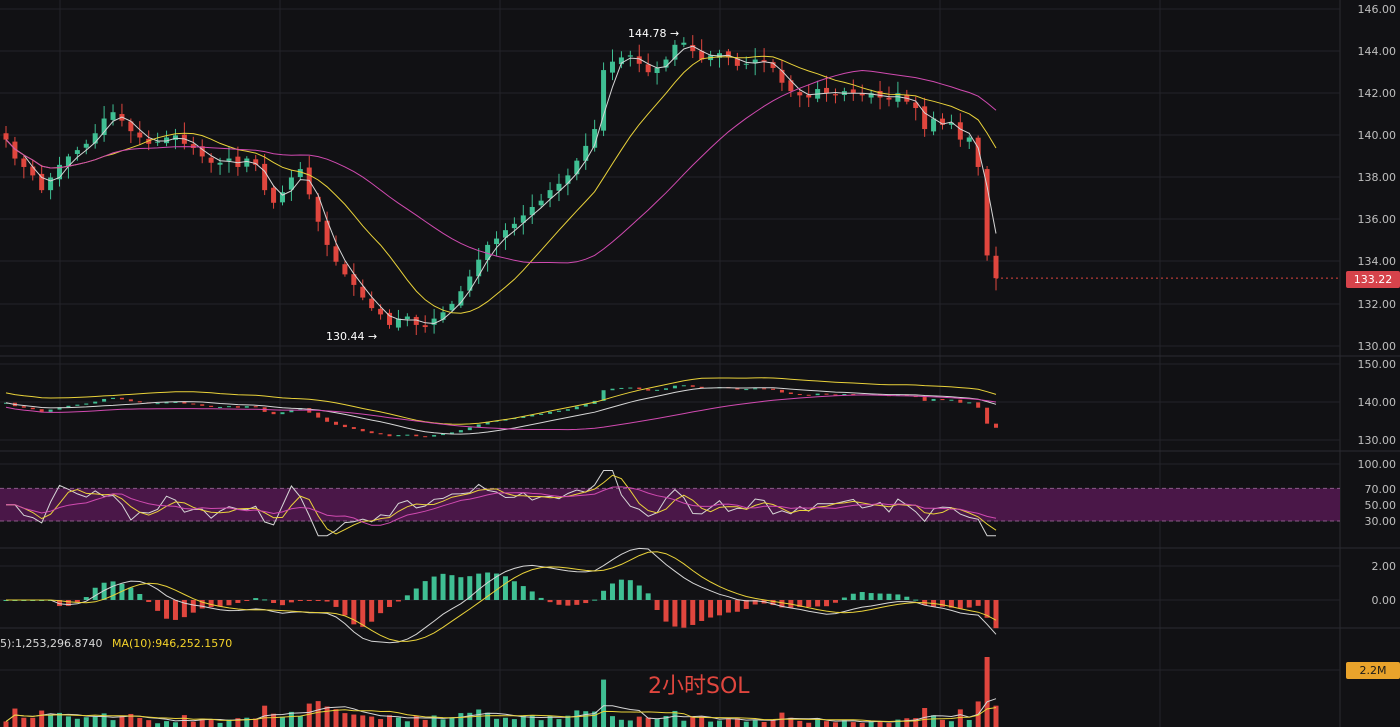 The height and width of the screenshot is (727, 1400). What do you see at coordinates (1381, 521) in the screenshot?
I see `tick-label-2-3: 30.00` at bounding box center [1381, 521].